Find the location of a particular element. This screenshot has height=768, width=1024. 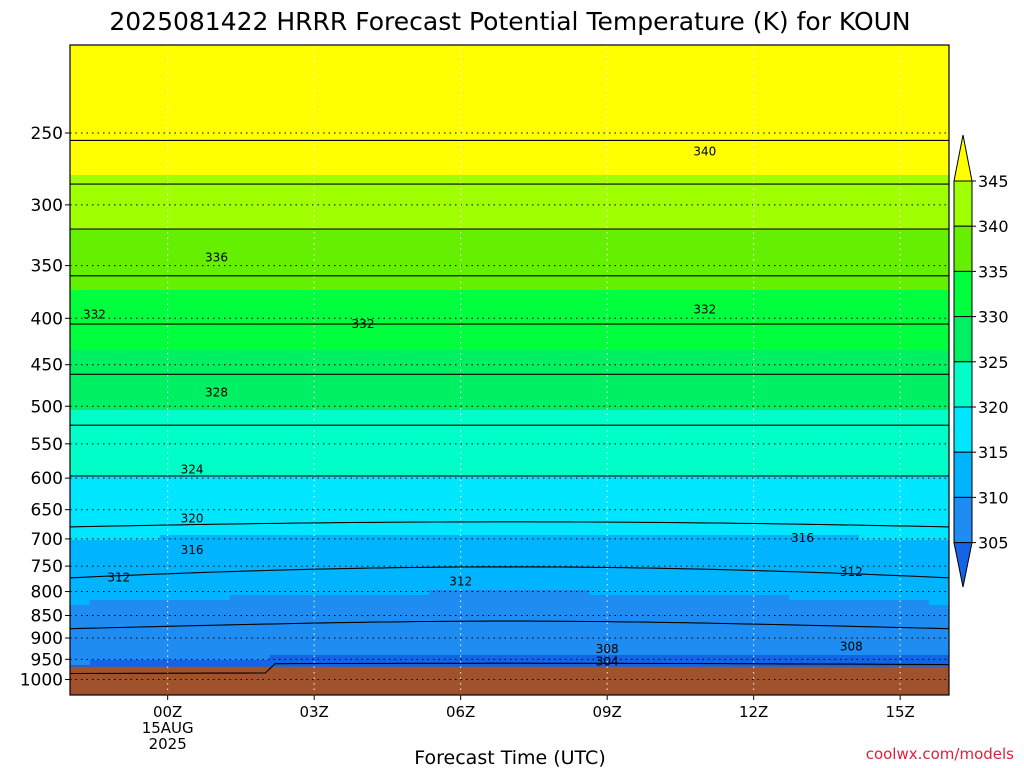

y-tick-label: 300 is located at coordinates (47, 206).